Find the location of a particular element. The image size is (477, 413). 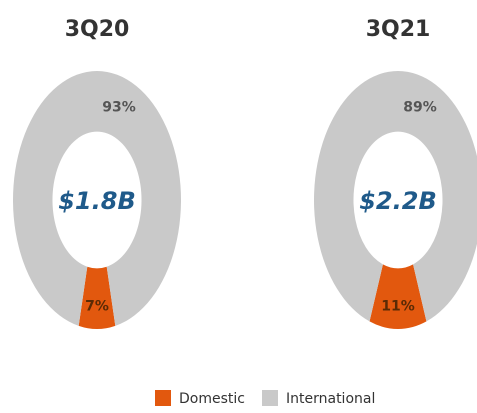

value-label: 7% is located at coordinates (97, 307).